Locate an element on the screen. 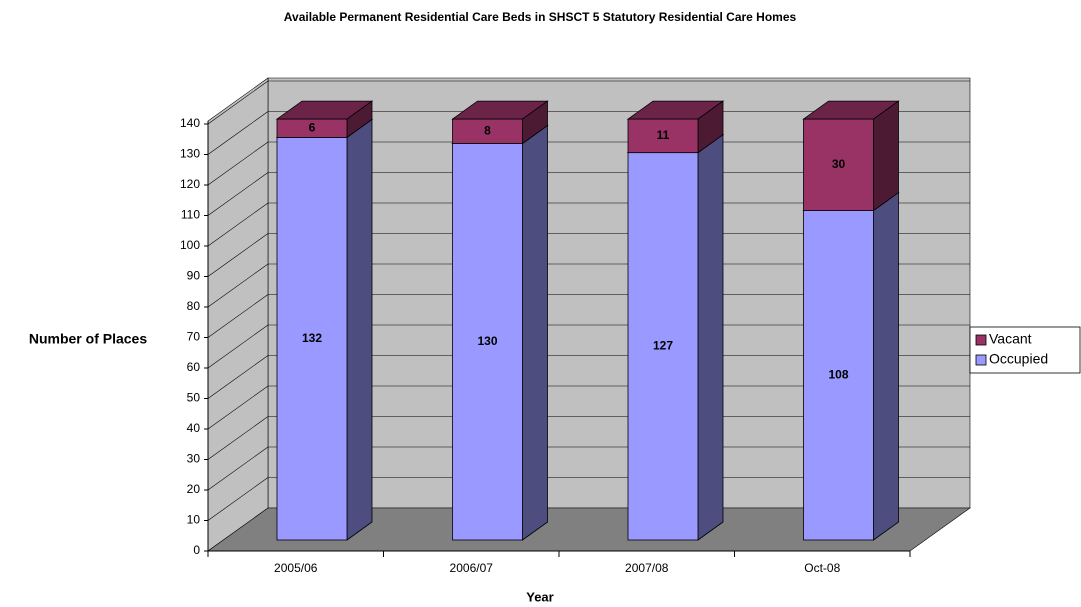 This screenshot has width=1081, height=607. data-label: 11 is located at coordinates (663, 135).